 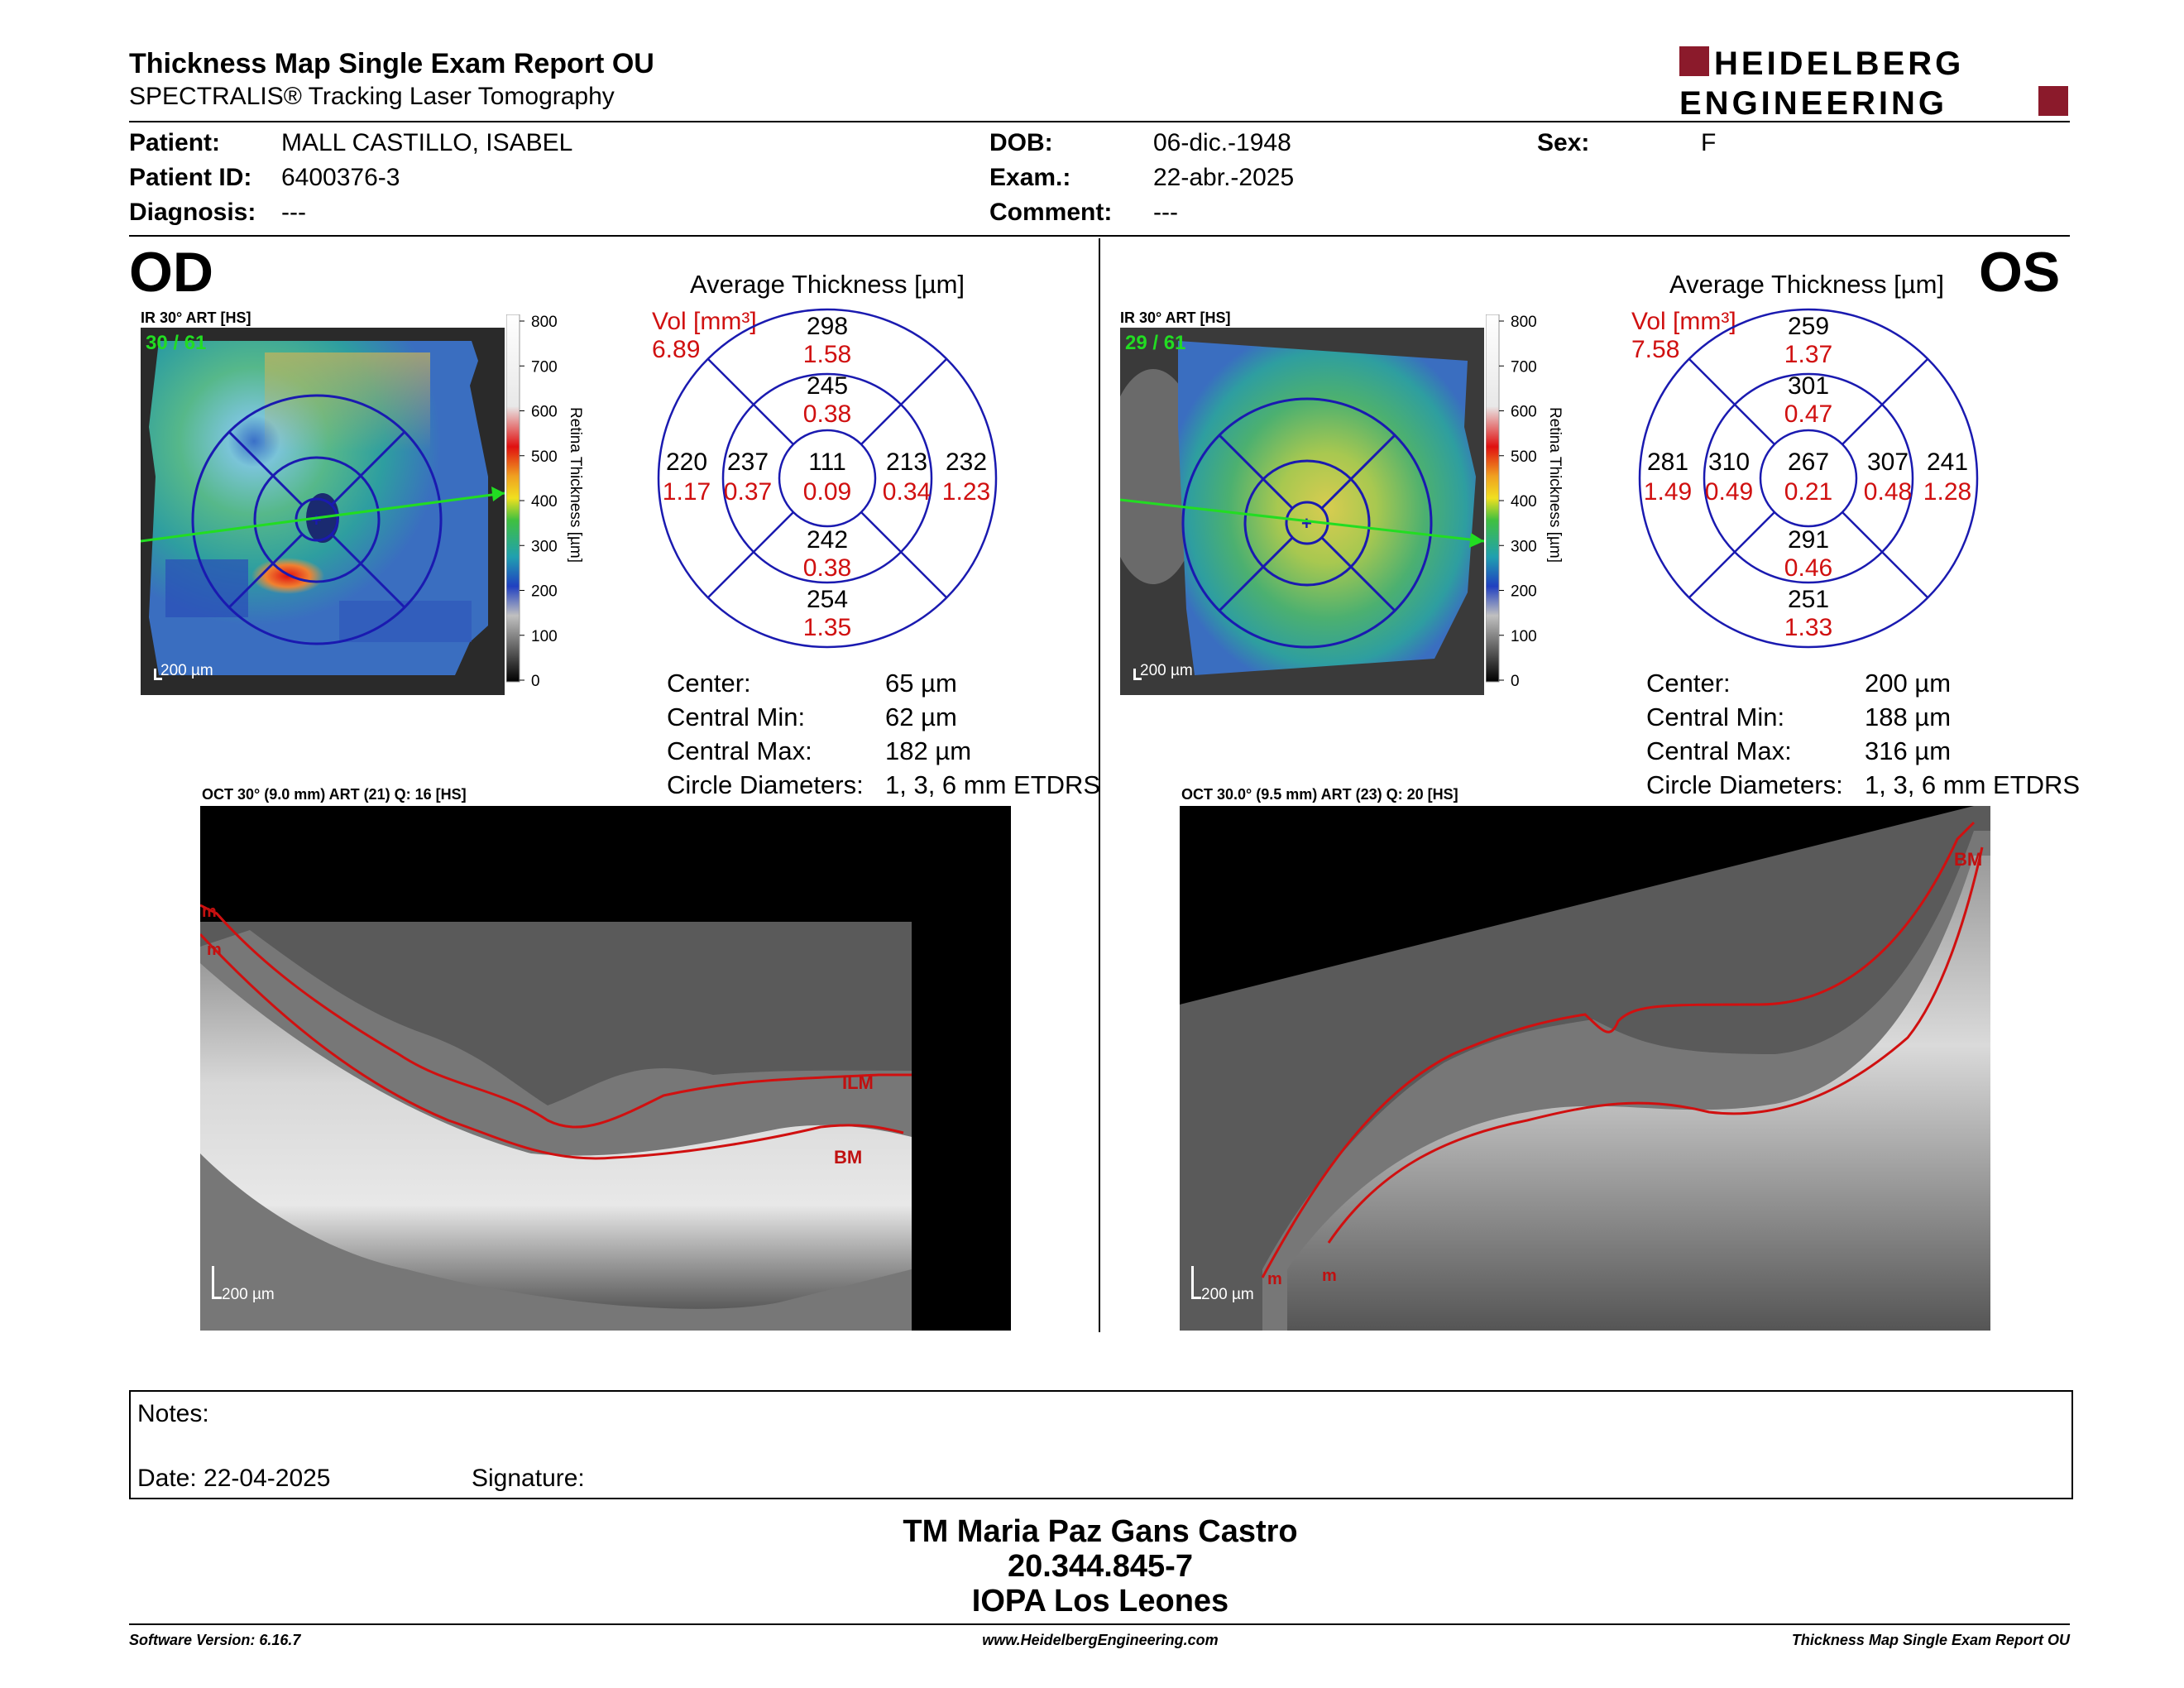 What do you see at coordinates (1808, 627) in the screenshot?
I see `os-outer-inf-vol: 1.33` at bounding box center [1808, 627].